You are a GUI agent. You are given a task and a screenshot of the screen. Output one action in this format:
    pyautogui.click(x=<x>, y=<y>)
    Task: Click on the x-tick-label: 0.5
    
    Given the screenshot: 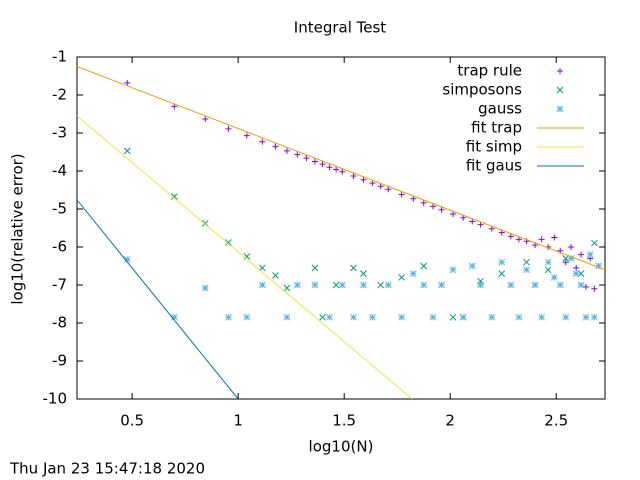 What is the action you would take?
    pyautogui.click(x=132, y=421)
    